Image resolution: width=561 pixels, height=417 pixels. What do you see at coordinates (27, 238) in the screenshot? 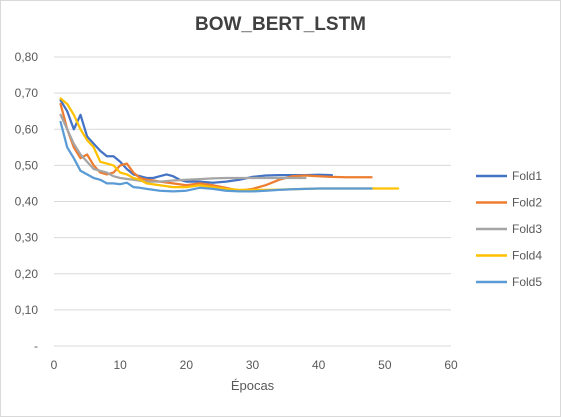
I see `y-tick-label: 0,30` at bounding box center [27, 238].